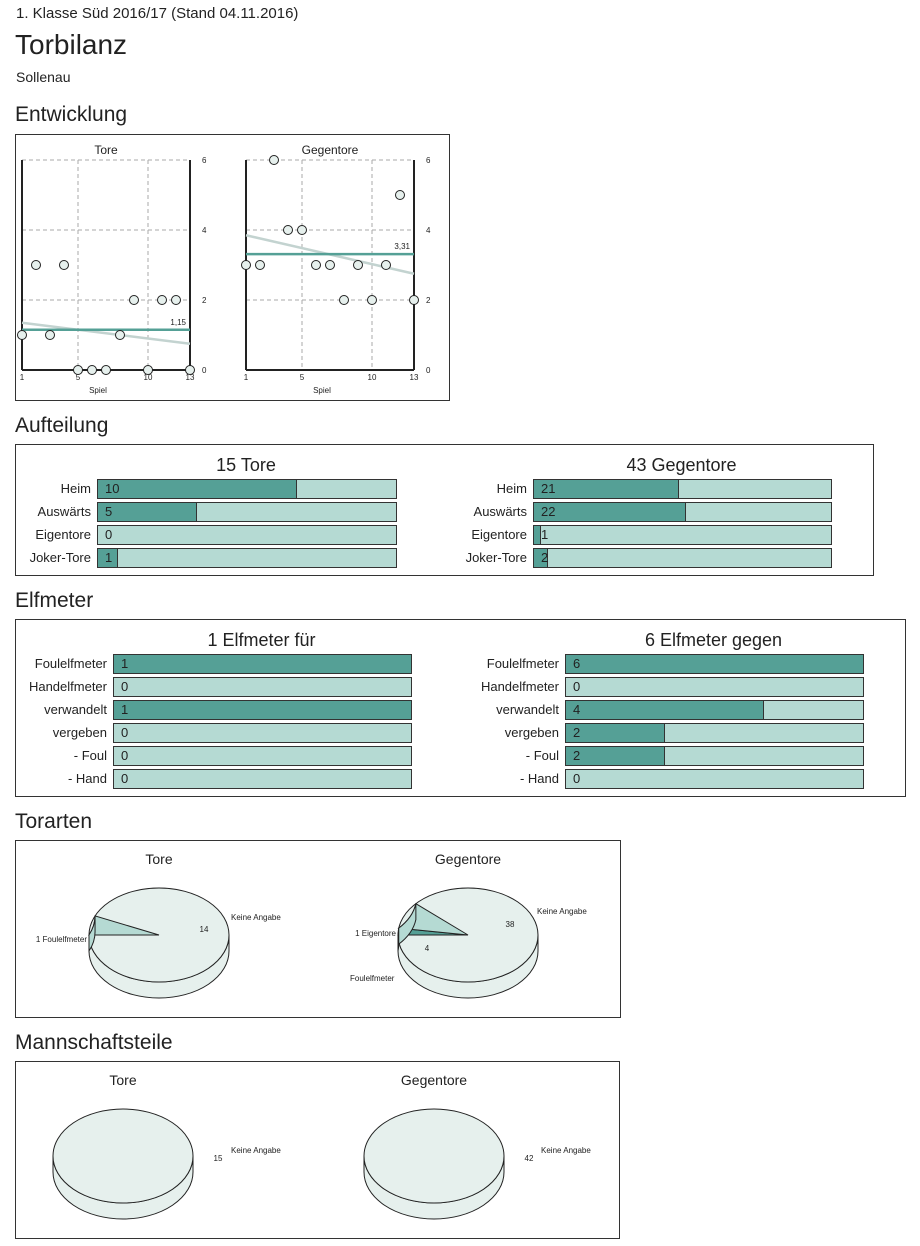 The image size is (920, 1246). Describe the element at coordinates (215, 779) in the screenshot. I see `bar-row: - Hand 0` at that location.